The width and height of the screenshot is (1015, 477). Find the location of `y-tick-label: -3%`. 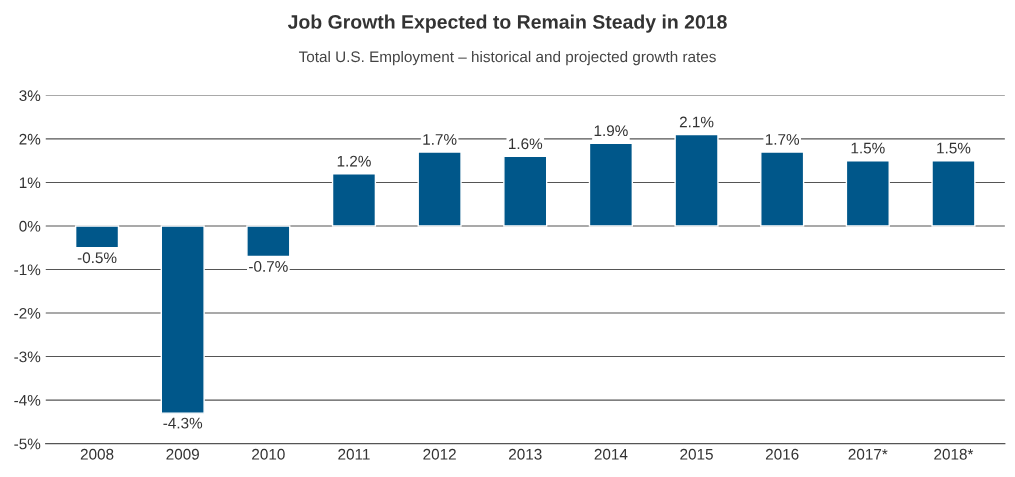

y-tick-label: -3% is located at coordinates (27, 357).